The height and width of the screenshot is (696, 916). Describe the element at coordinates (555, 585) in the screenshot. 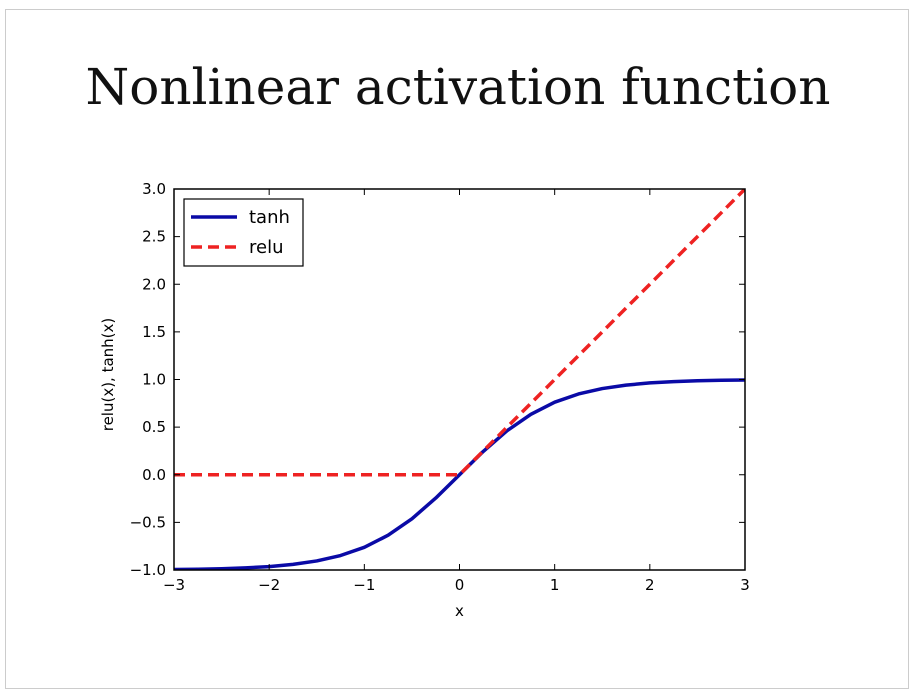

I see `x-tick-label: 1` at that location.